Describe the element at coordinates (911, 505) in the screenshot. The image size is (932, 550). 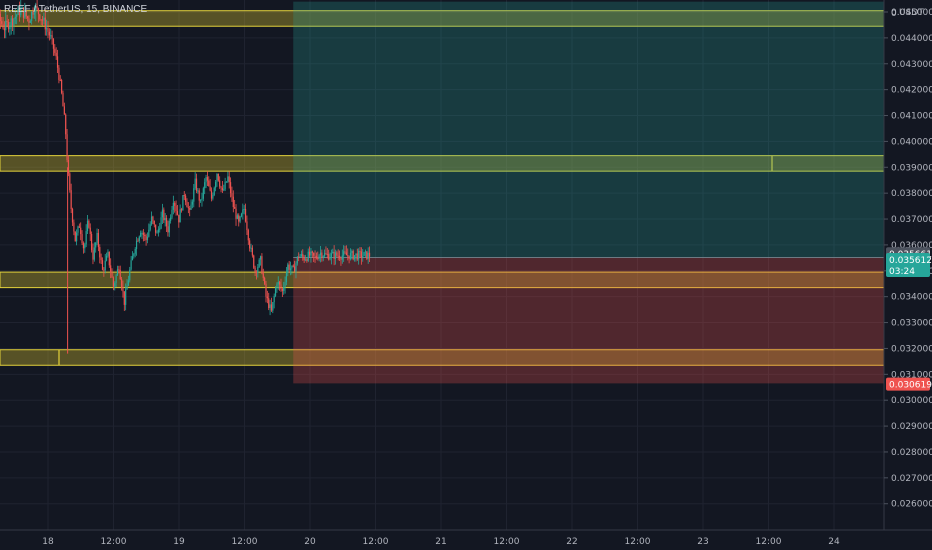
I see `price-tick-label: 0.026000` at that location.